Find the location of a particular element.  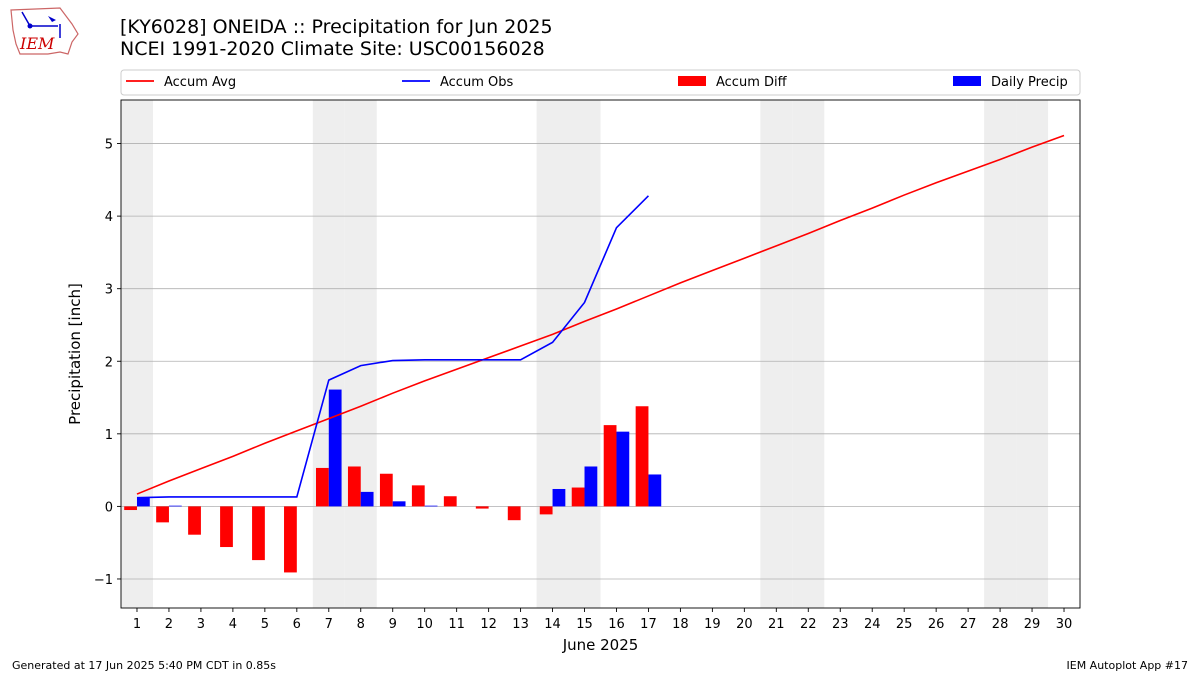

x-tick-label: 2 is located at coordinates (169, 624).